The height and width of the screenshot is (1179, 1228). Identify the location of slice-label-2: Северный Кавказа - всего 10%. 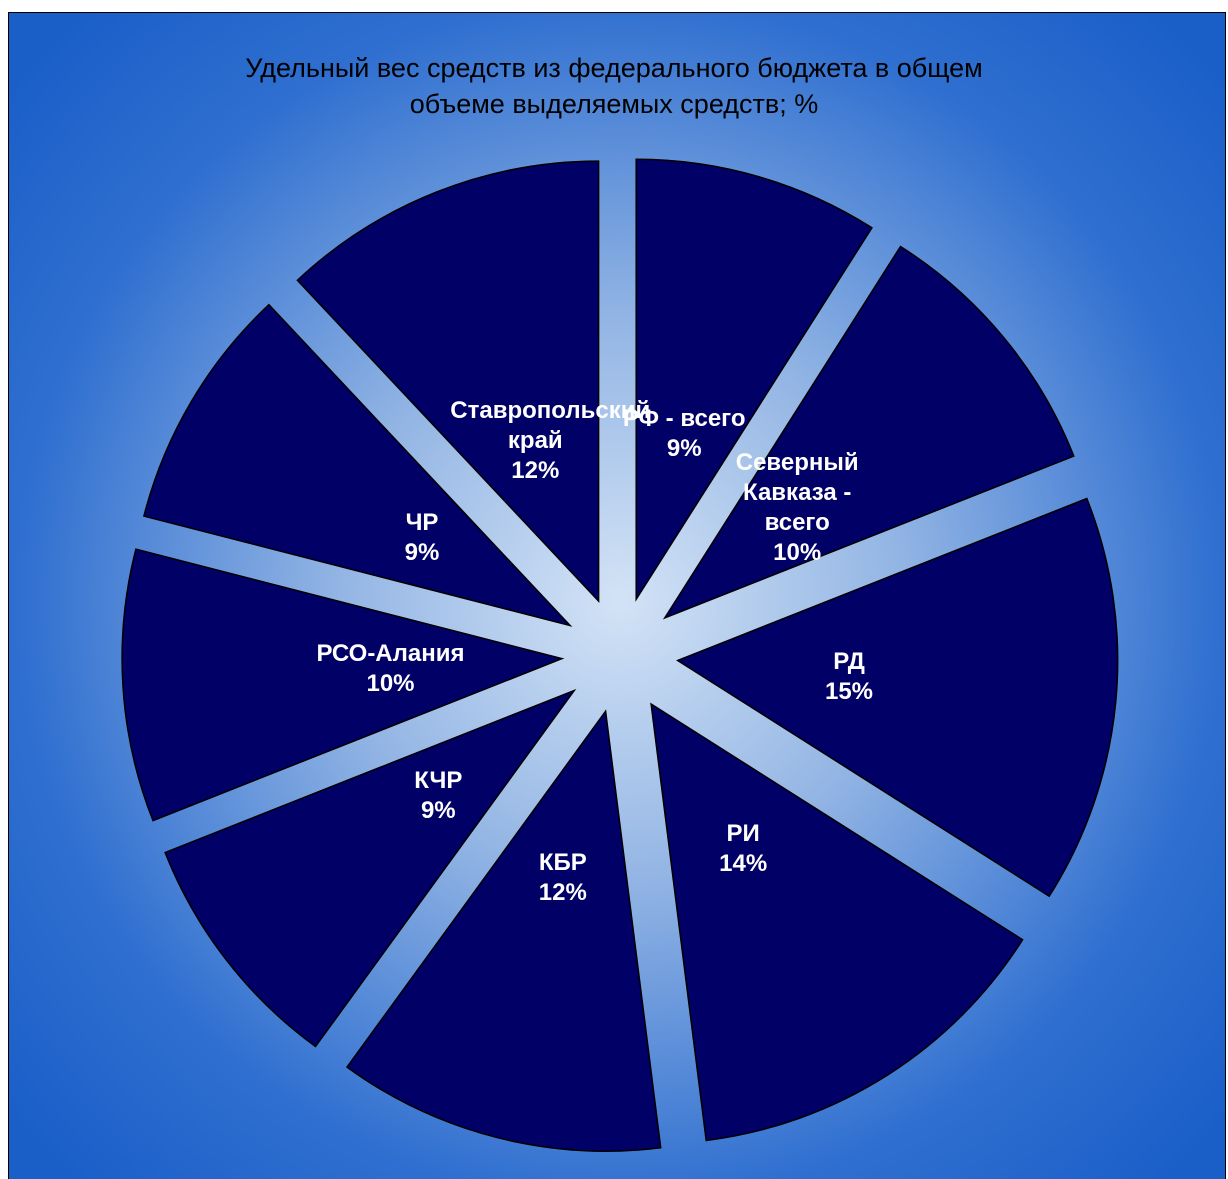
(797, 508).